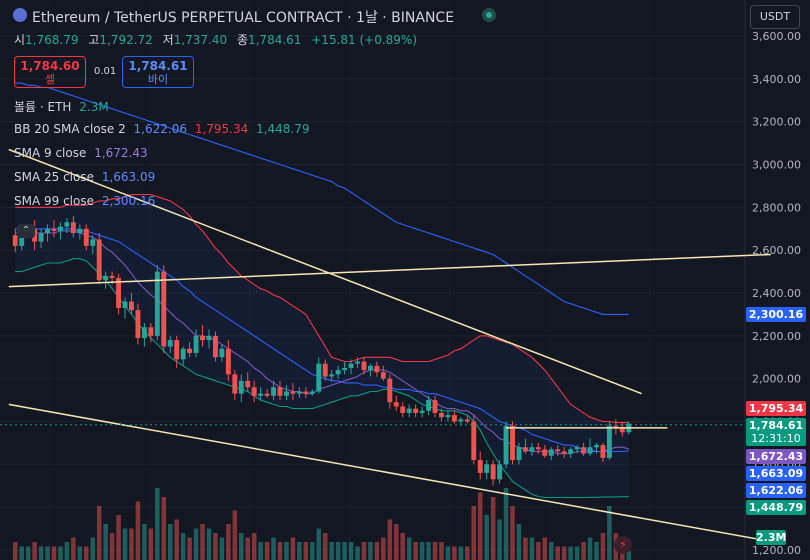 The width and height of the screenshot is (810, 560). What do you see at coordinates (776, 507) in the screenshot?
I see `bb-lower-price-tag: 1,448.79` at bounding box center [776, 507].